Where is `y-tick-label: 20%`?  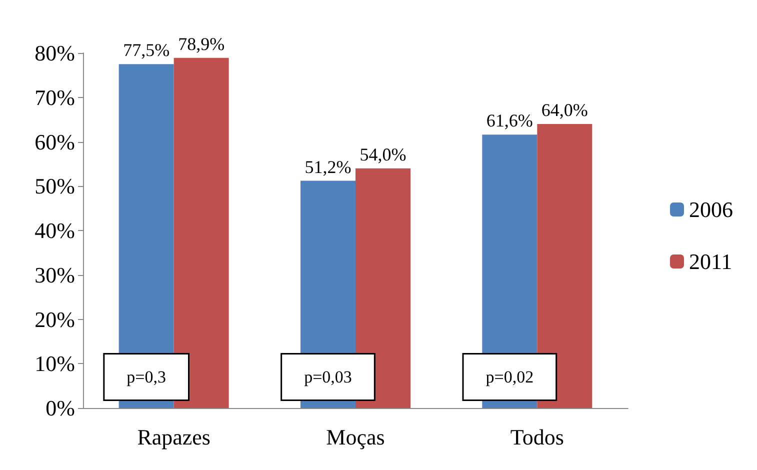 y-tick-label: 20% is located at coordinates (54, 319).